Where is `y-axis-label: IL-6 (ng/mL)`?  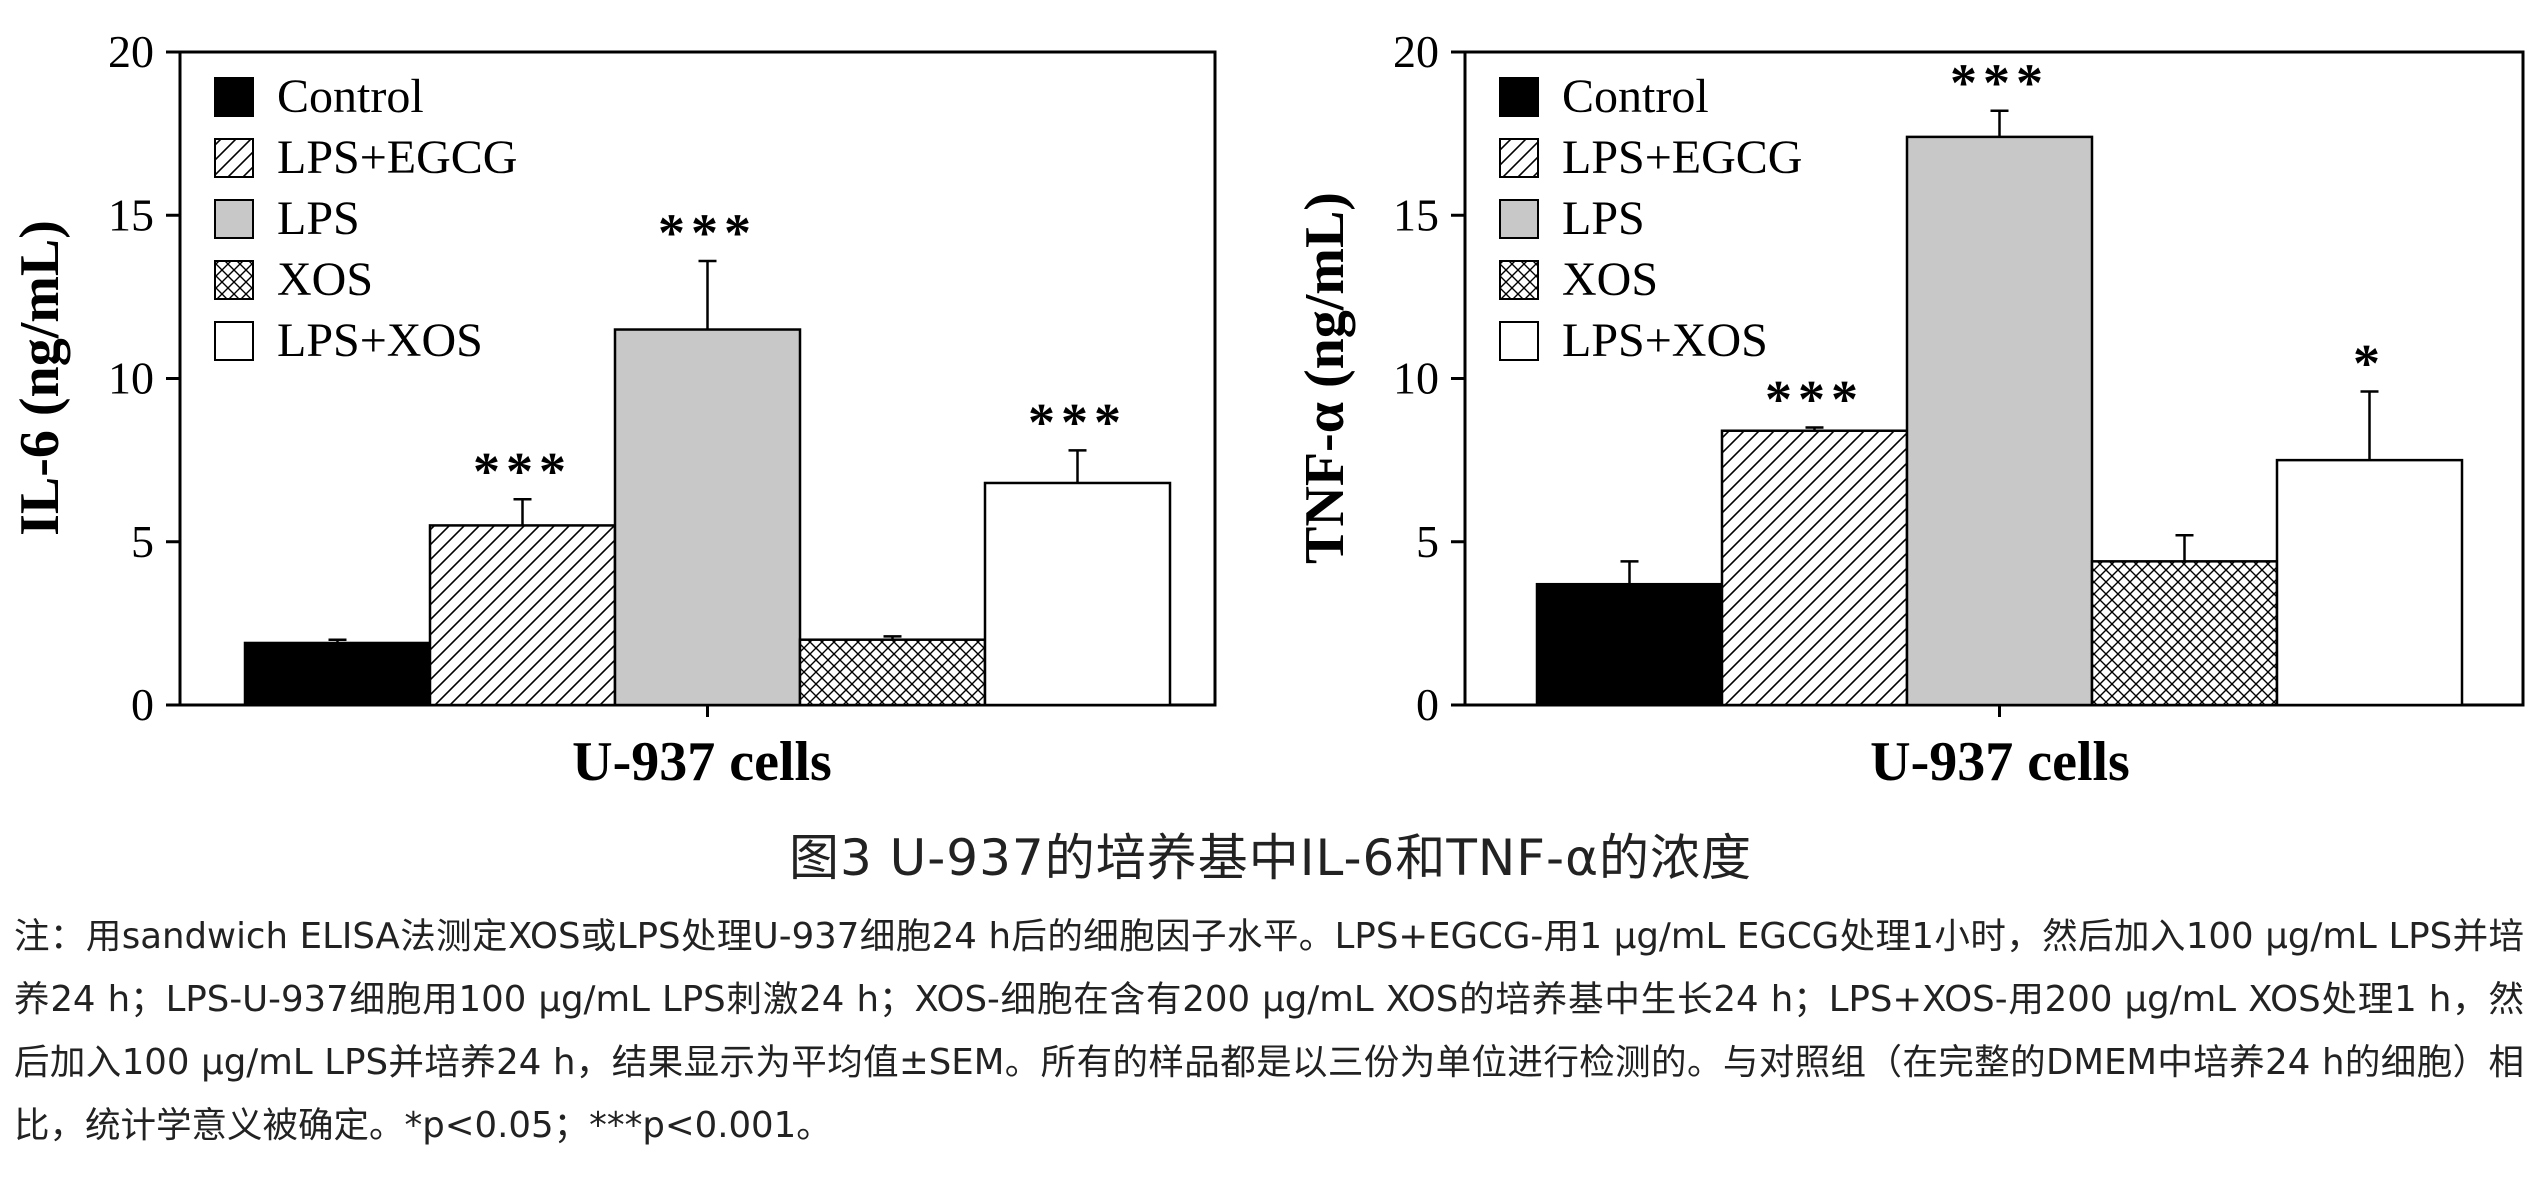
y-axis-label: IL-6 (ng/mL) is located at coordinates (40, 378).